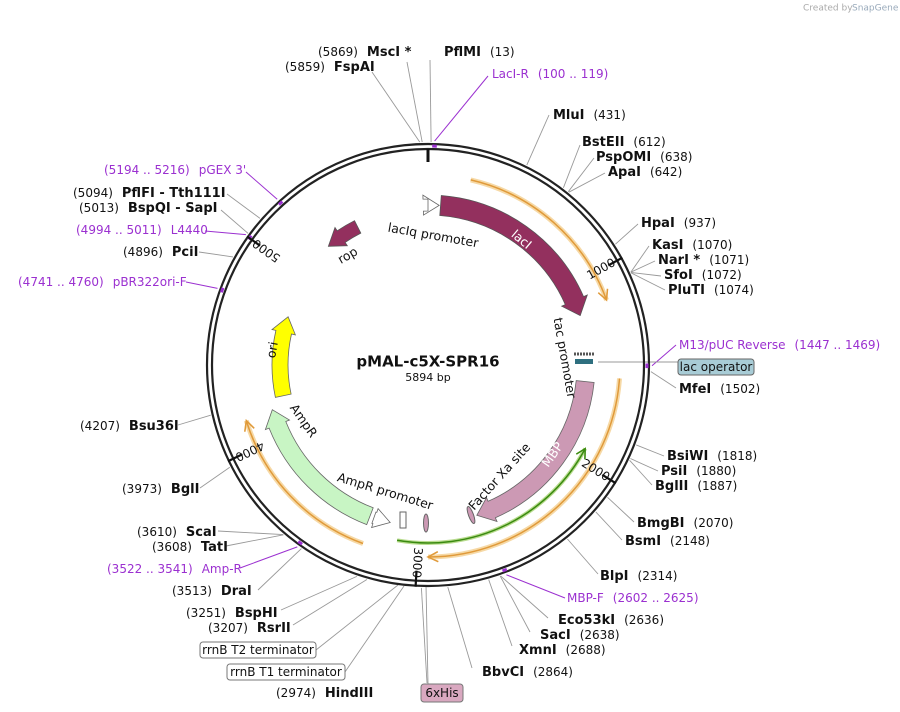 This screenshot has height=712, width=900. I want to click on site-position: (3608), so click(172, 547).